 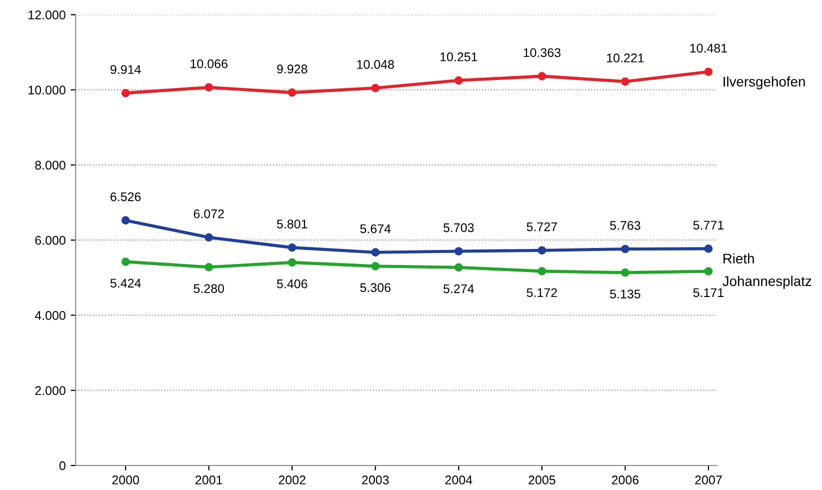 What do you see at coordinates (50, 240) in the screenshot?
I see `y-tick-label: 6.000` at bounding box center [50, 240].